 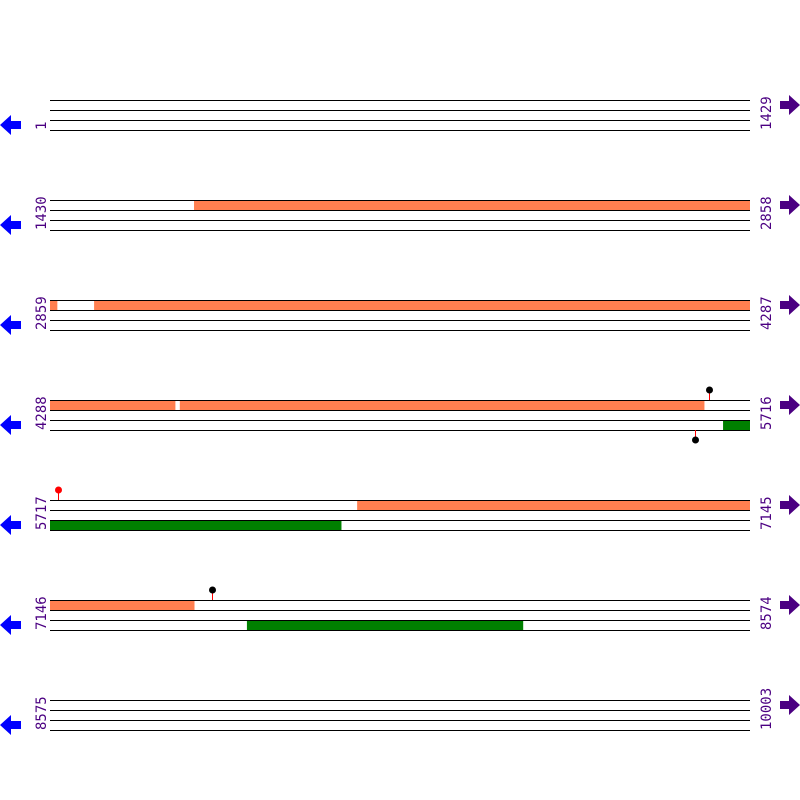 I want to click on row-end-label: 5716, so click(x=767, y=413).